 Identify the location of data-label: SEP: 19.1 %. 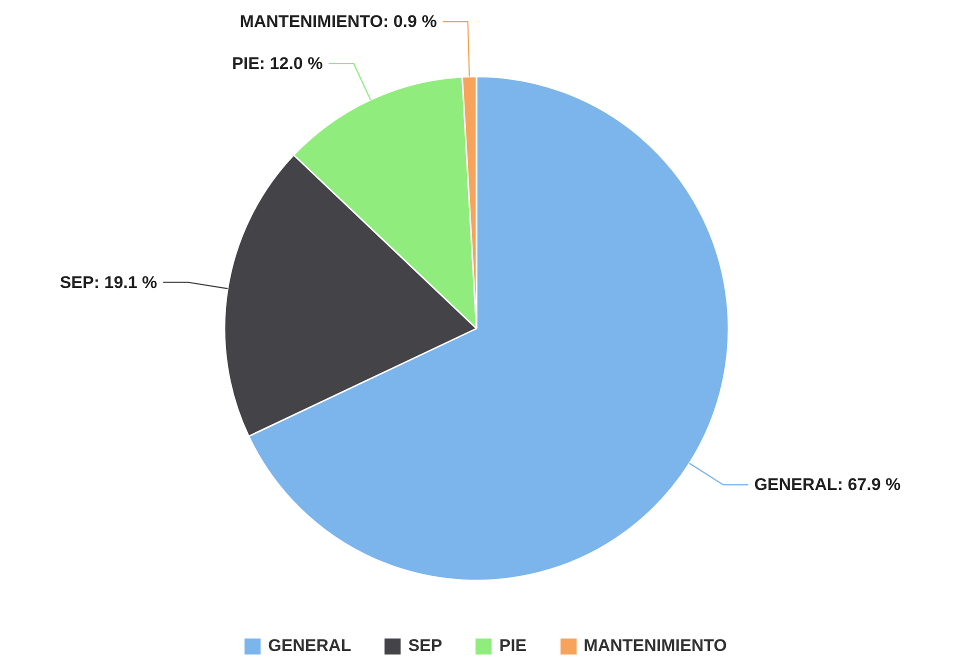
(109, 282).